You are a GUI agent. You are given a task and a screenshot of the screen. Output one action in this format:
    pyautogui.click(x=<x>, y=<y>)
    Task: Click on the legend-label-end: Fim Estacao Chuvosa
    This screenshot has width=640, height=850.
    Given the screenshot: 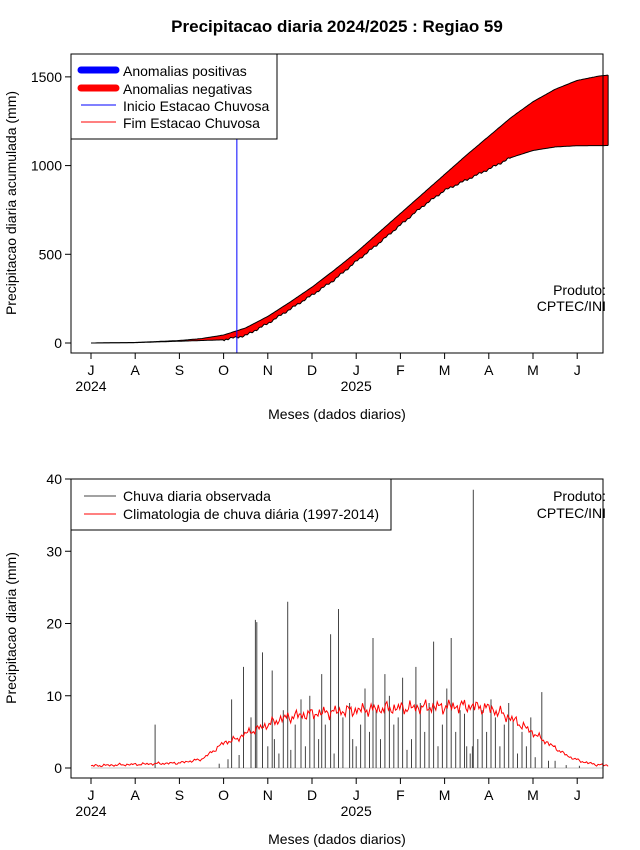 What is the action you would take?
    pyautogui.click(x=191, y=123)
    